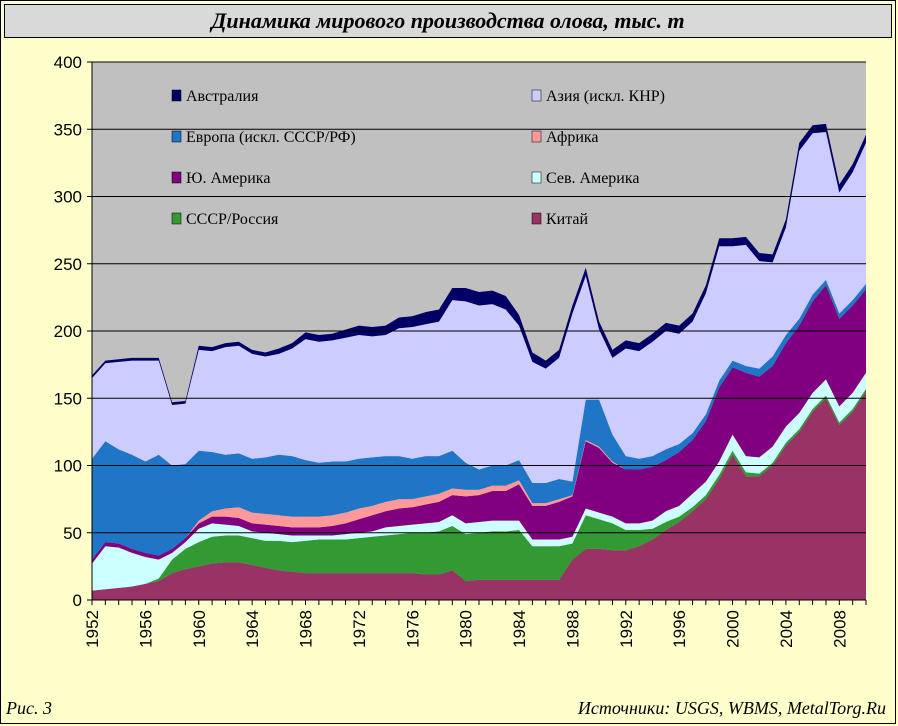 Image resolution: width=898 pixels, height=726 pixels. I want to click on x-tick-label-7: 1980, so click(466, 629).